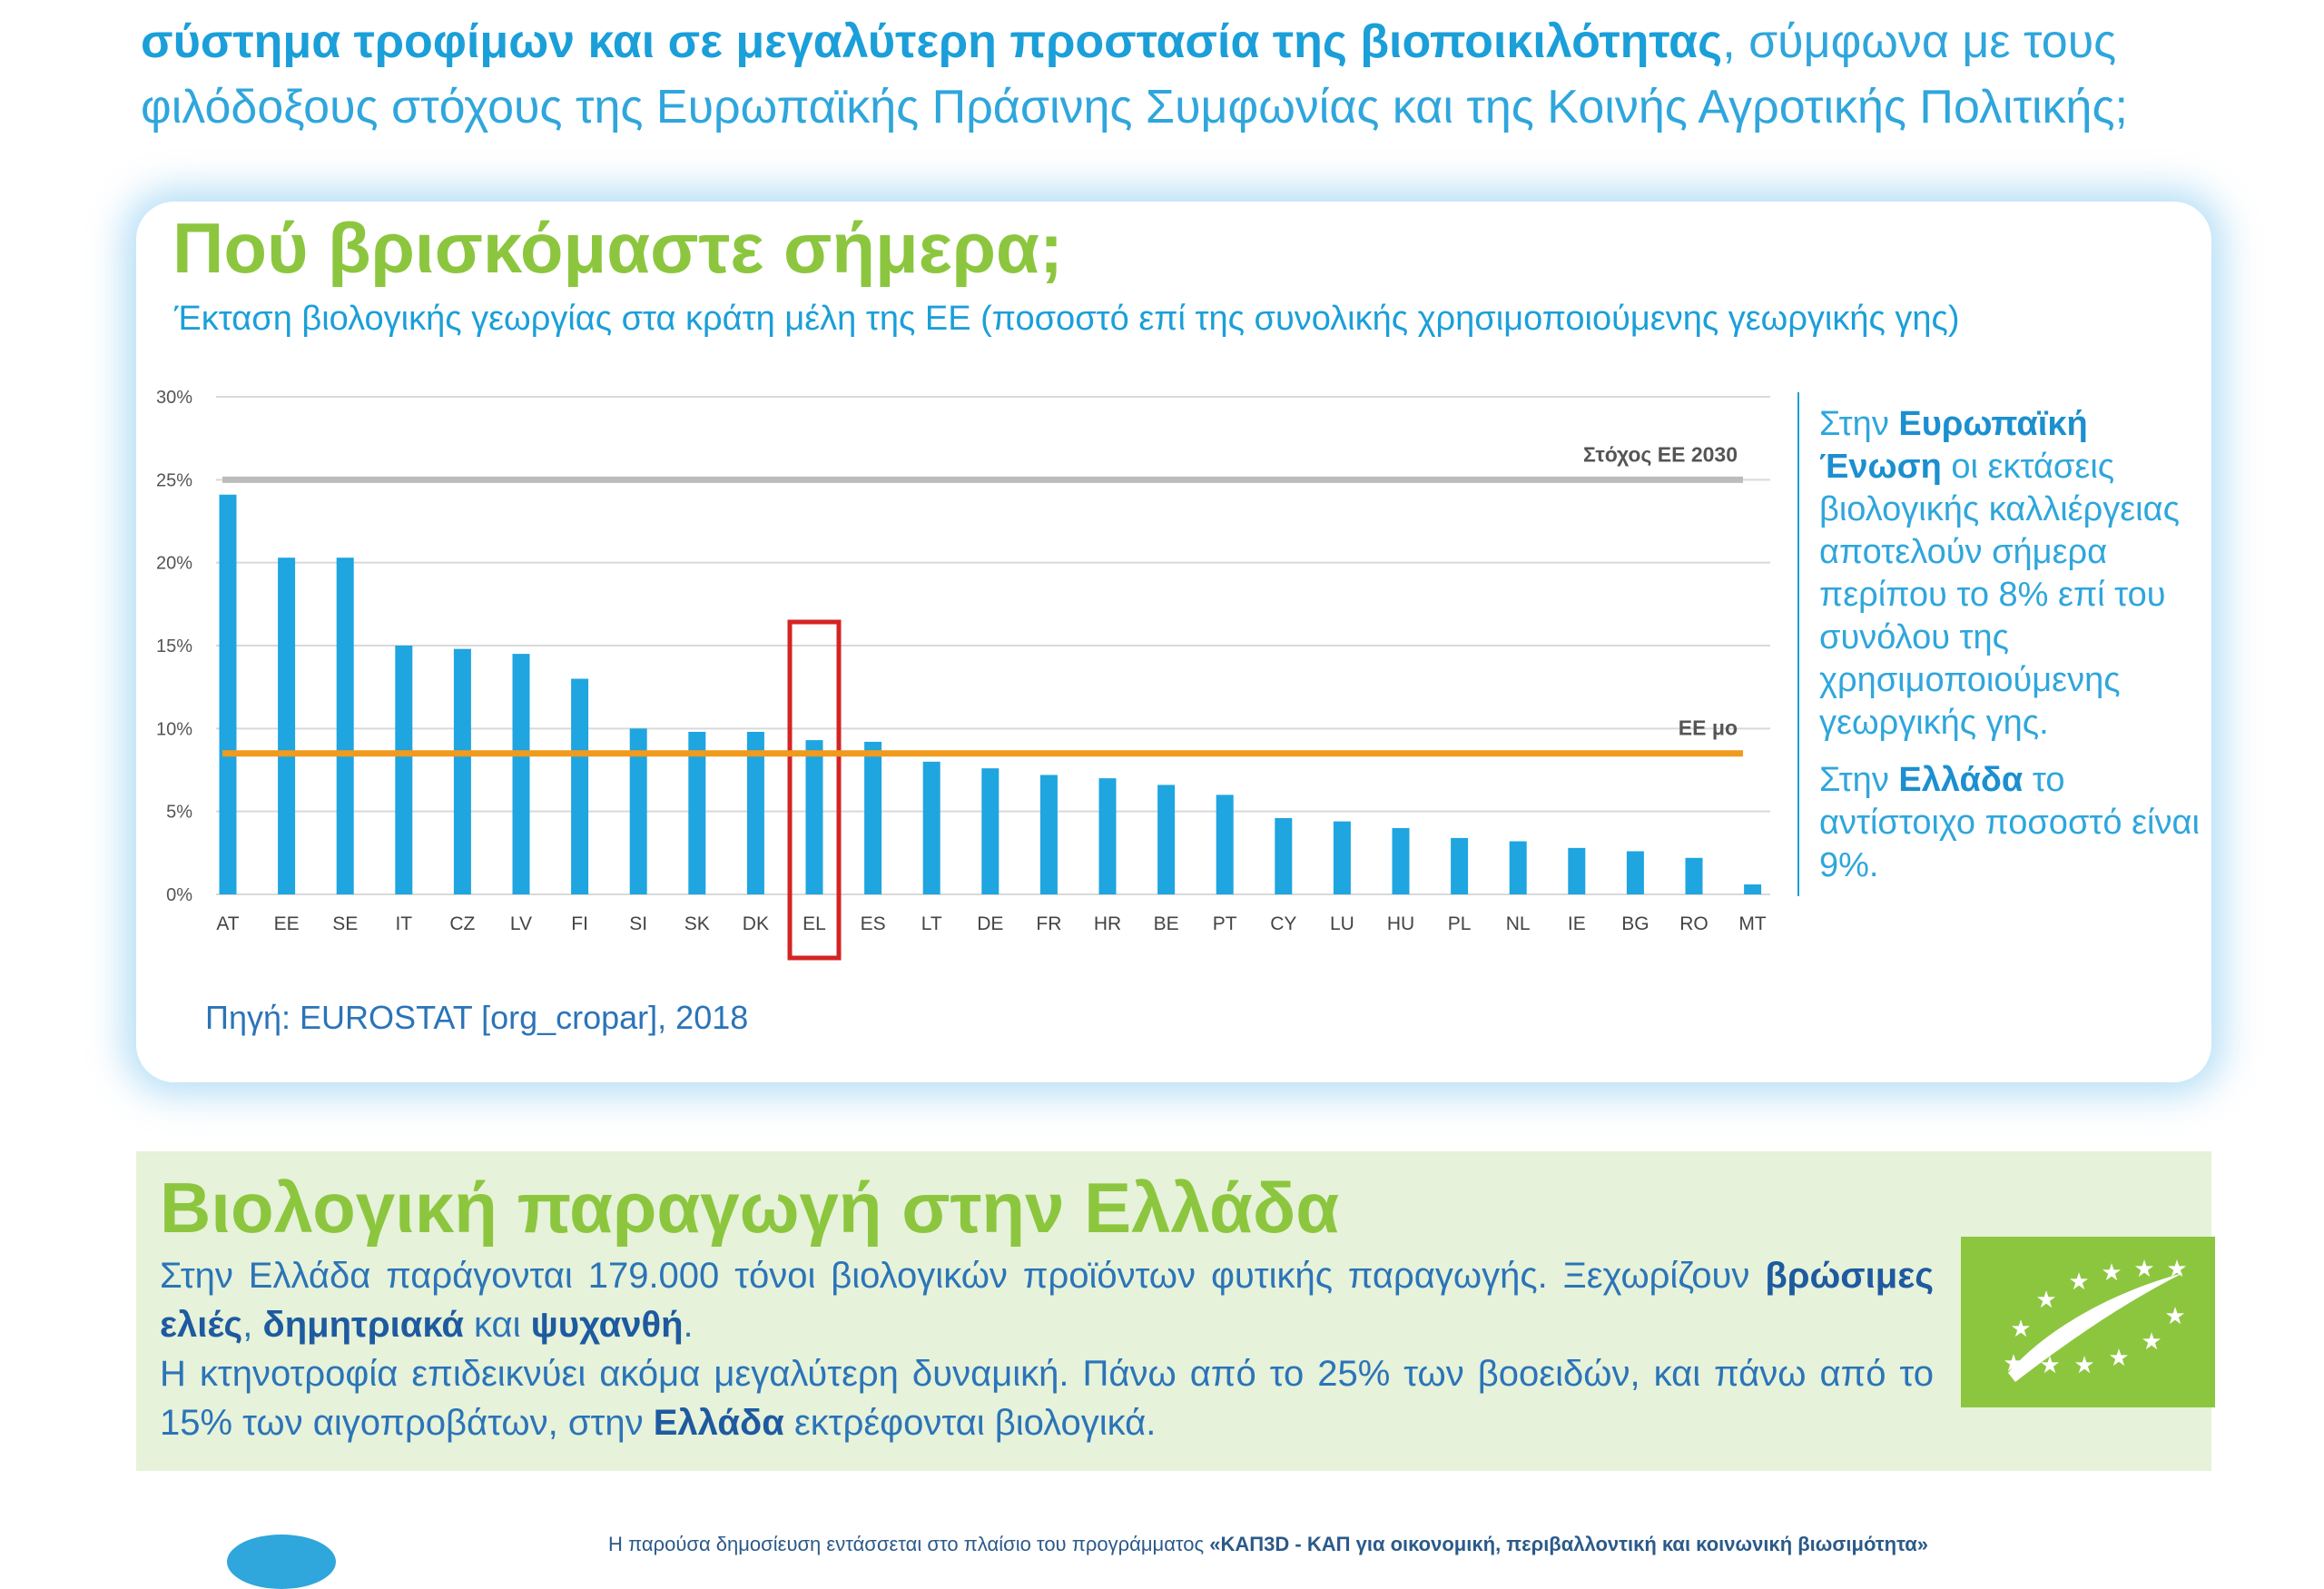 The width and height of the screenshot is (2324, 1589). Describe the element at coordinates (1708, 728) in the screenshot. I see `reference-line-label: ΕΕ μο` at that location.